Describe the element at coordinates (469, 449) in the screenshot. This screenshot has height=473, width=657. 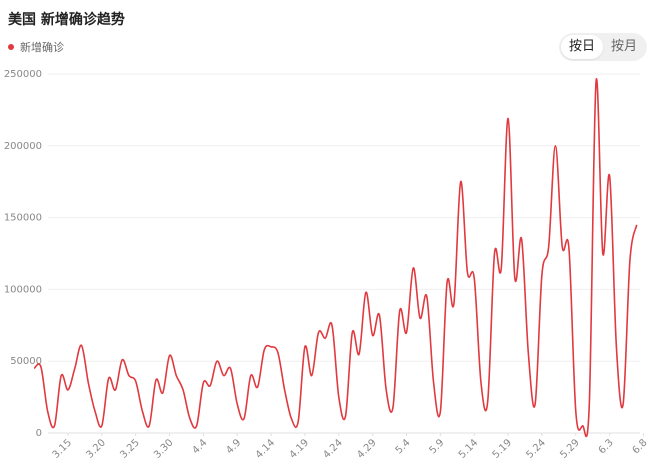
I see `x-tick-label: 5.14` at that location.